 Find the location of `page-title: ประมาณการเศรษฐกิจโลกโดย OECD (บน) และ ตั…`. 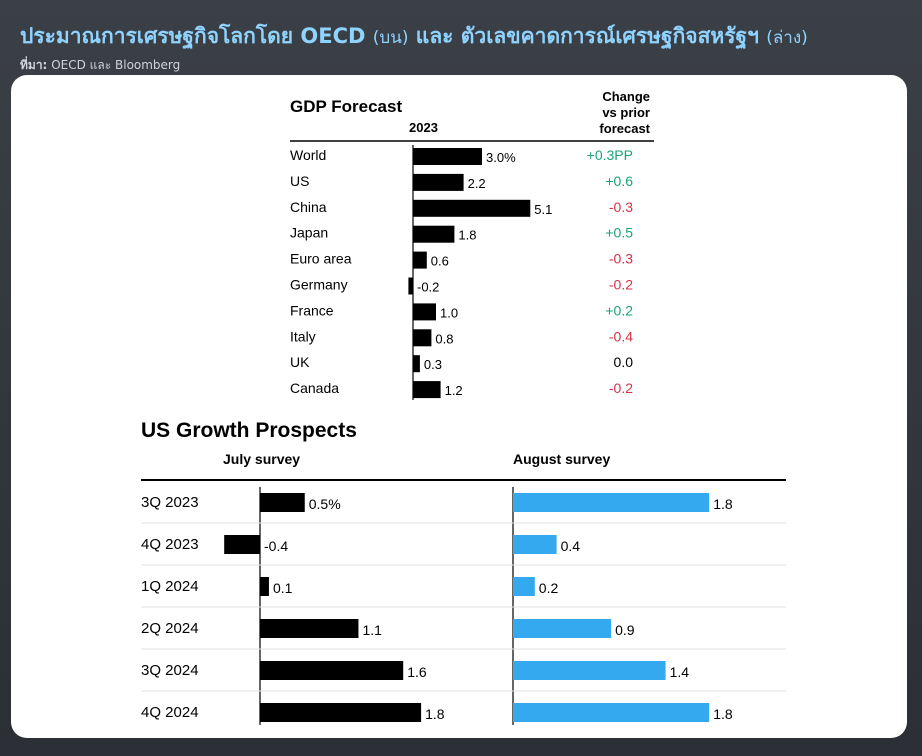

page-title: ประมาณการเศรษฐกิจโลกโดย OECD (บน) และ ตั… is located at coordinates (461, 36).